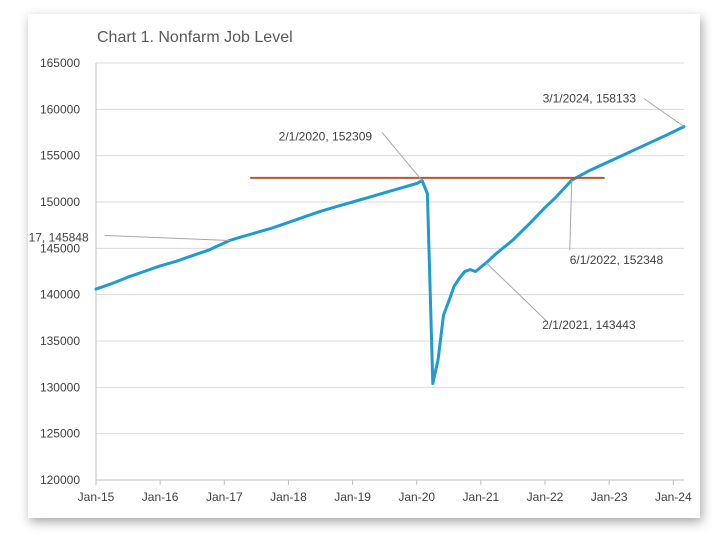 Image resolution: width=714 pixels, height=546 pixels. I want to click on x-tick-label: Jan-20, so click(416, 497).